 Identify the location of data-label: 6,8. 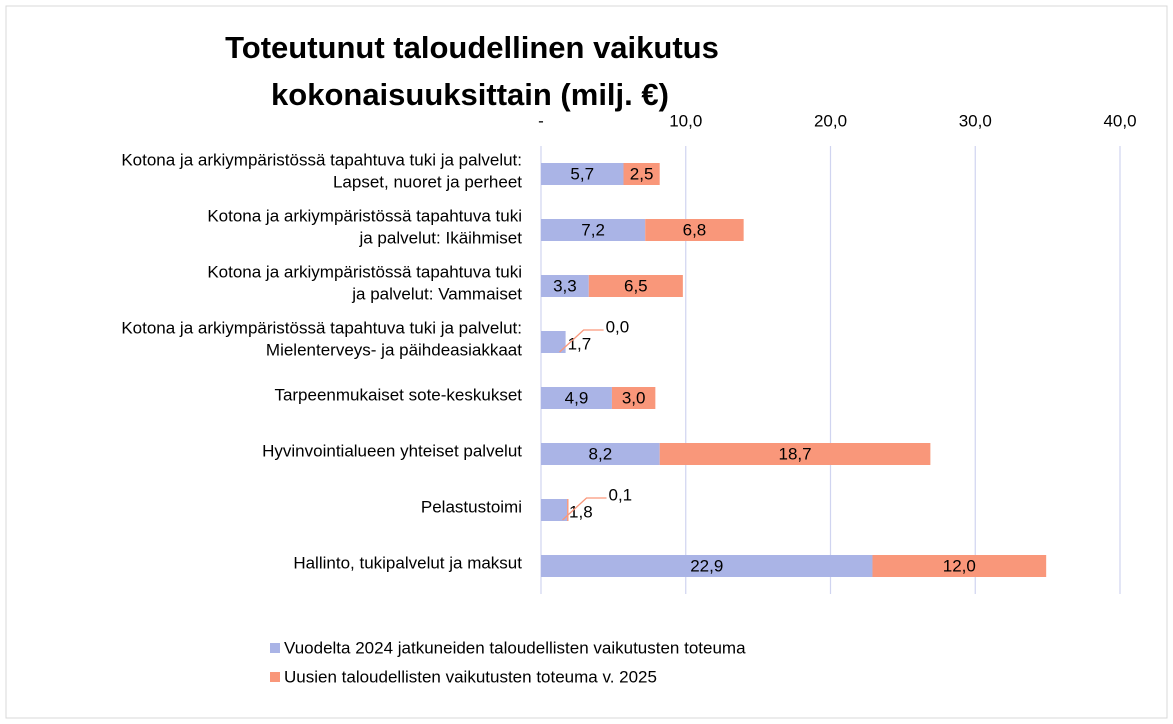
(695, 229).